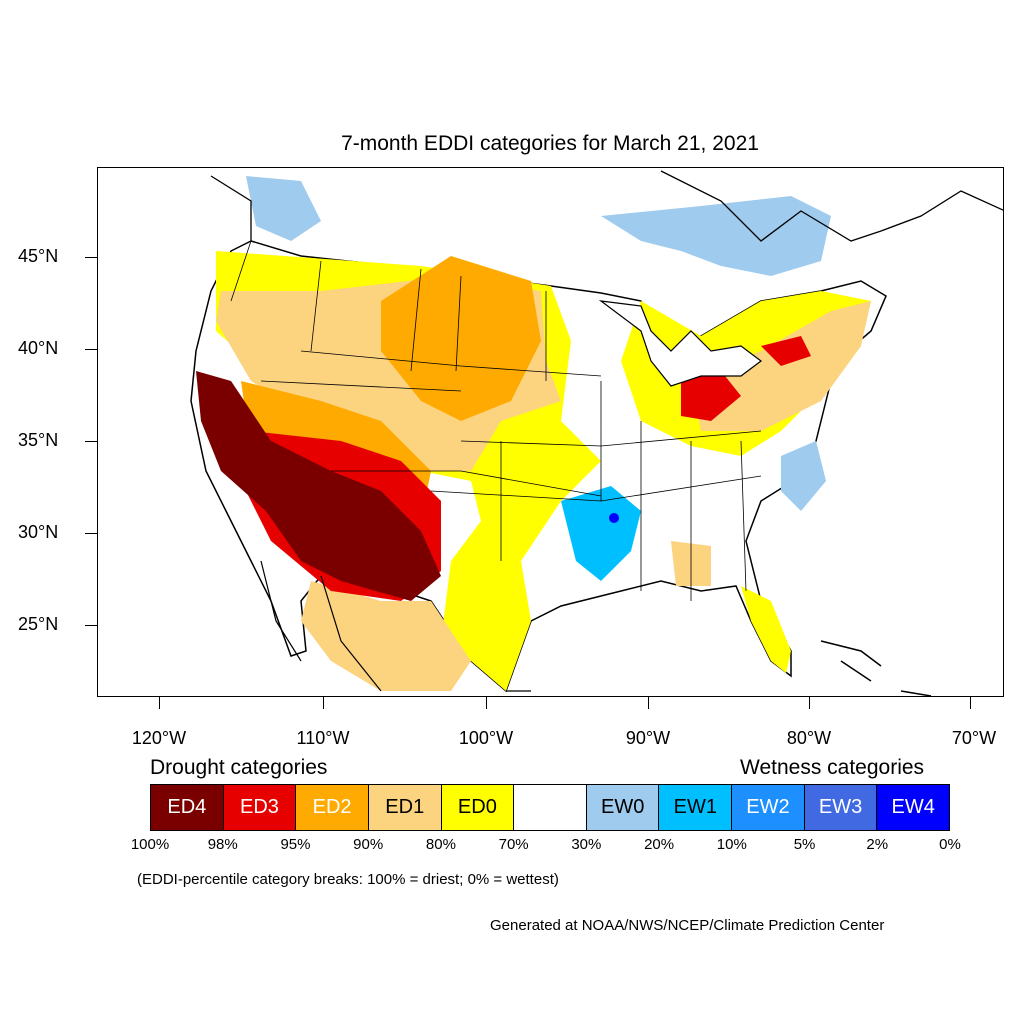  Describe the element at coordinates (222, 844) in the screenshot. I see `legend-percentile: 98%` at that location.